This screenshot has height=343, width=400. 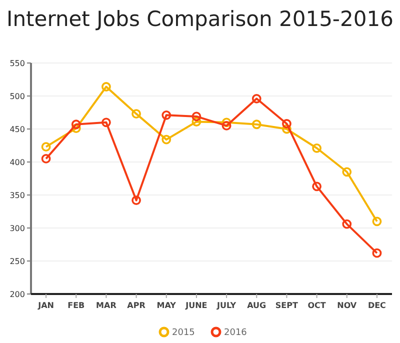 I want to click on x-tick-label: JUNE, so click(x=196, y=305).